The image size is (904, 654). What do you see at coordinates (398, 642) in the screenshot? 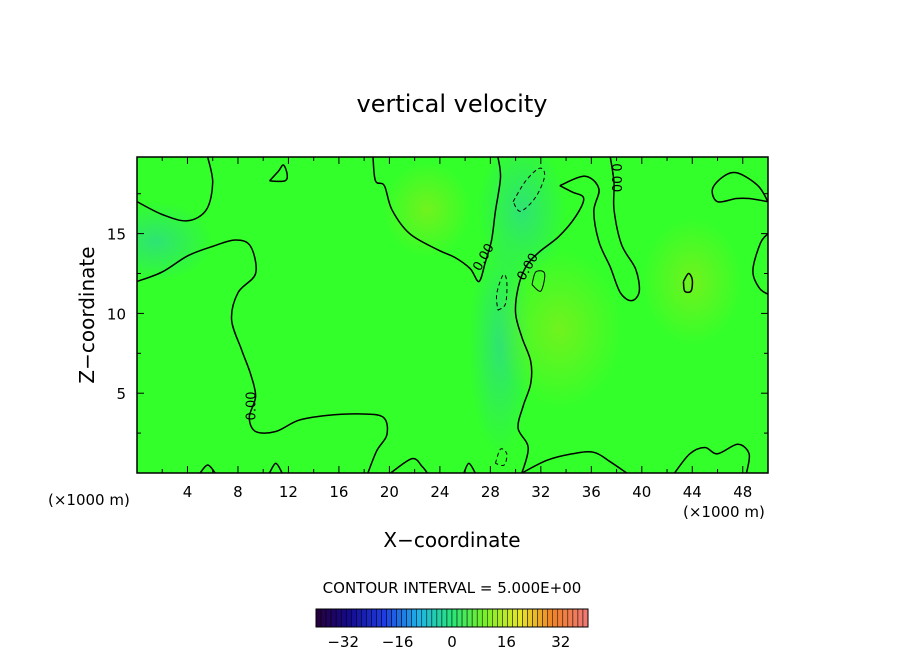
I see `colorbar-tick-label: −16` at bounding box center [398, 642].